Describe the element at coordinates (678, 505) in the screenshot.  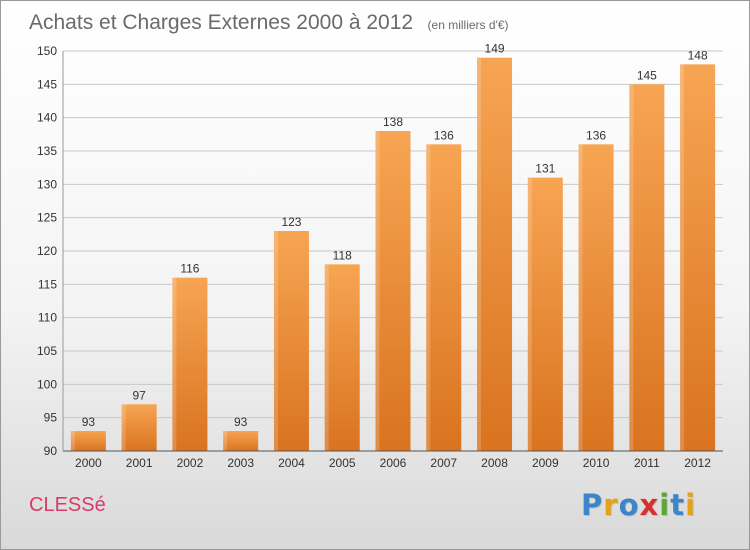
I see `logo-letter: t` at that location.